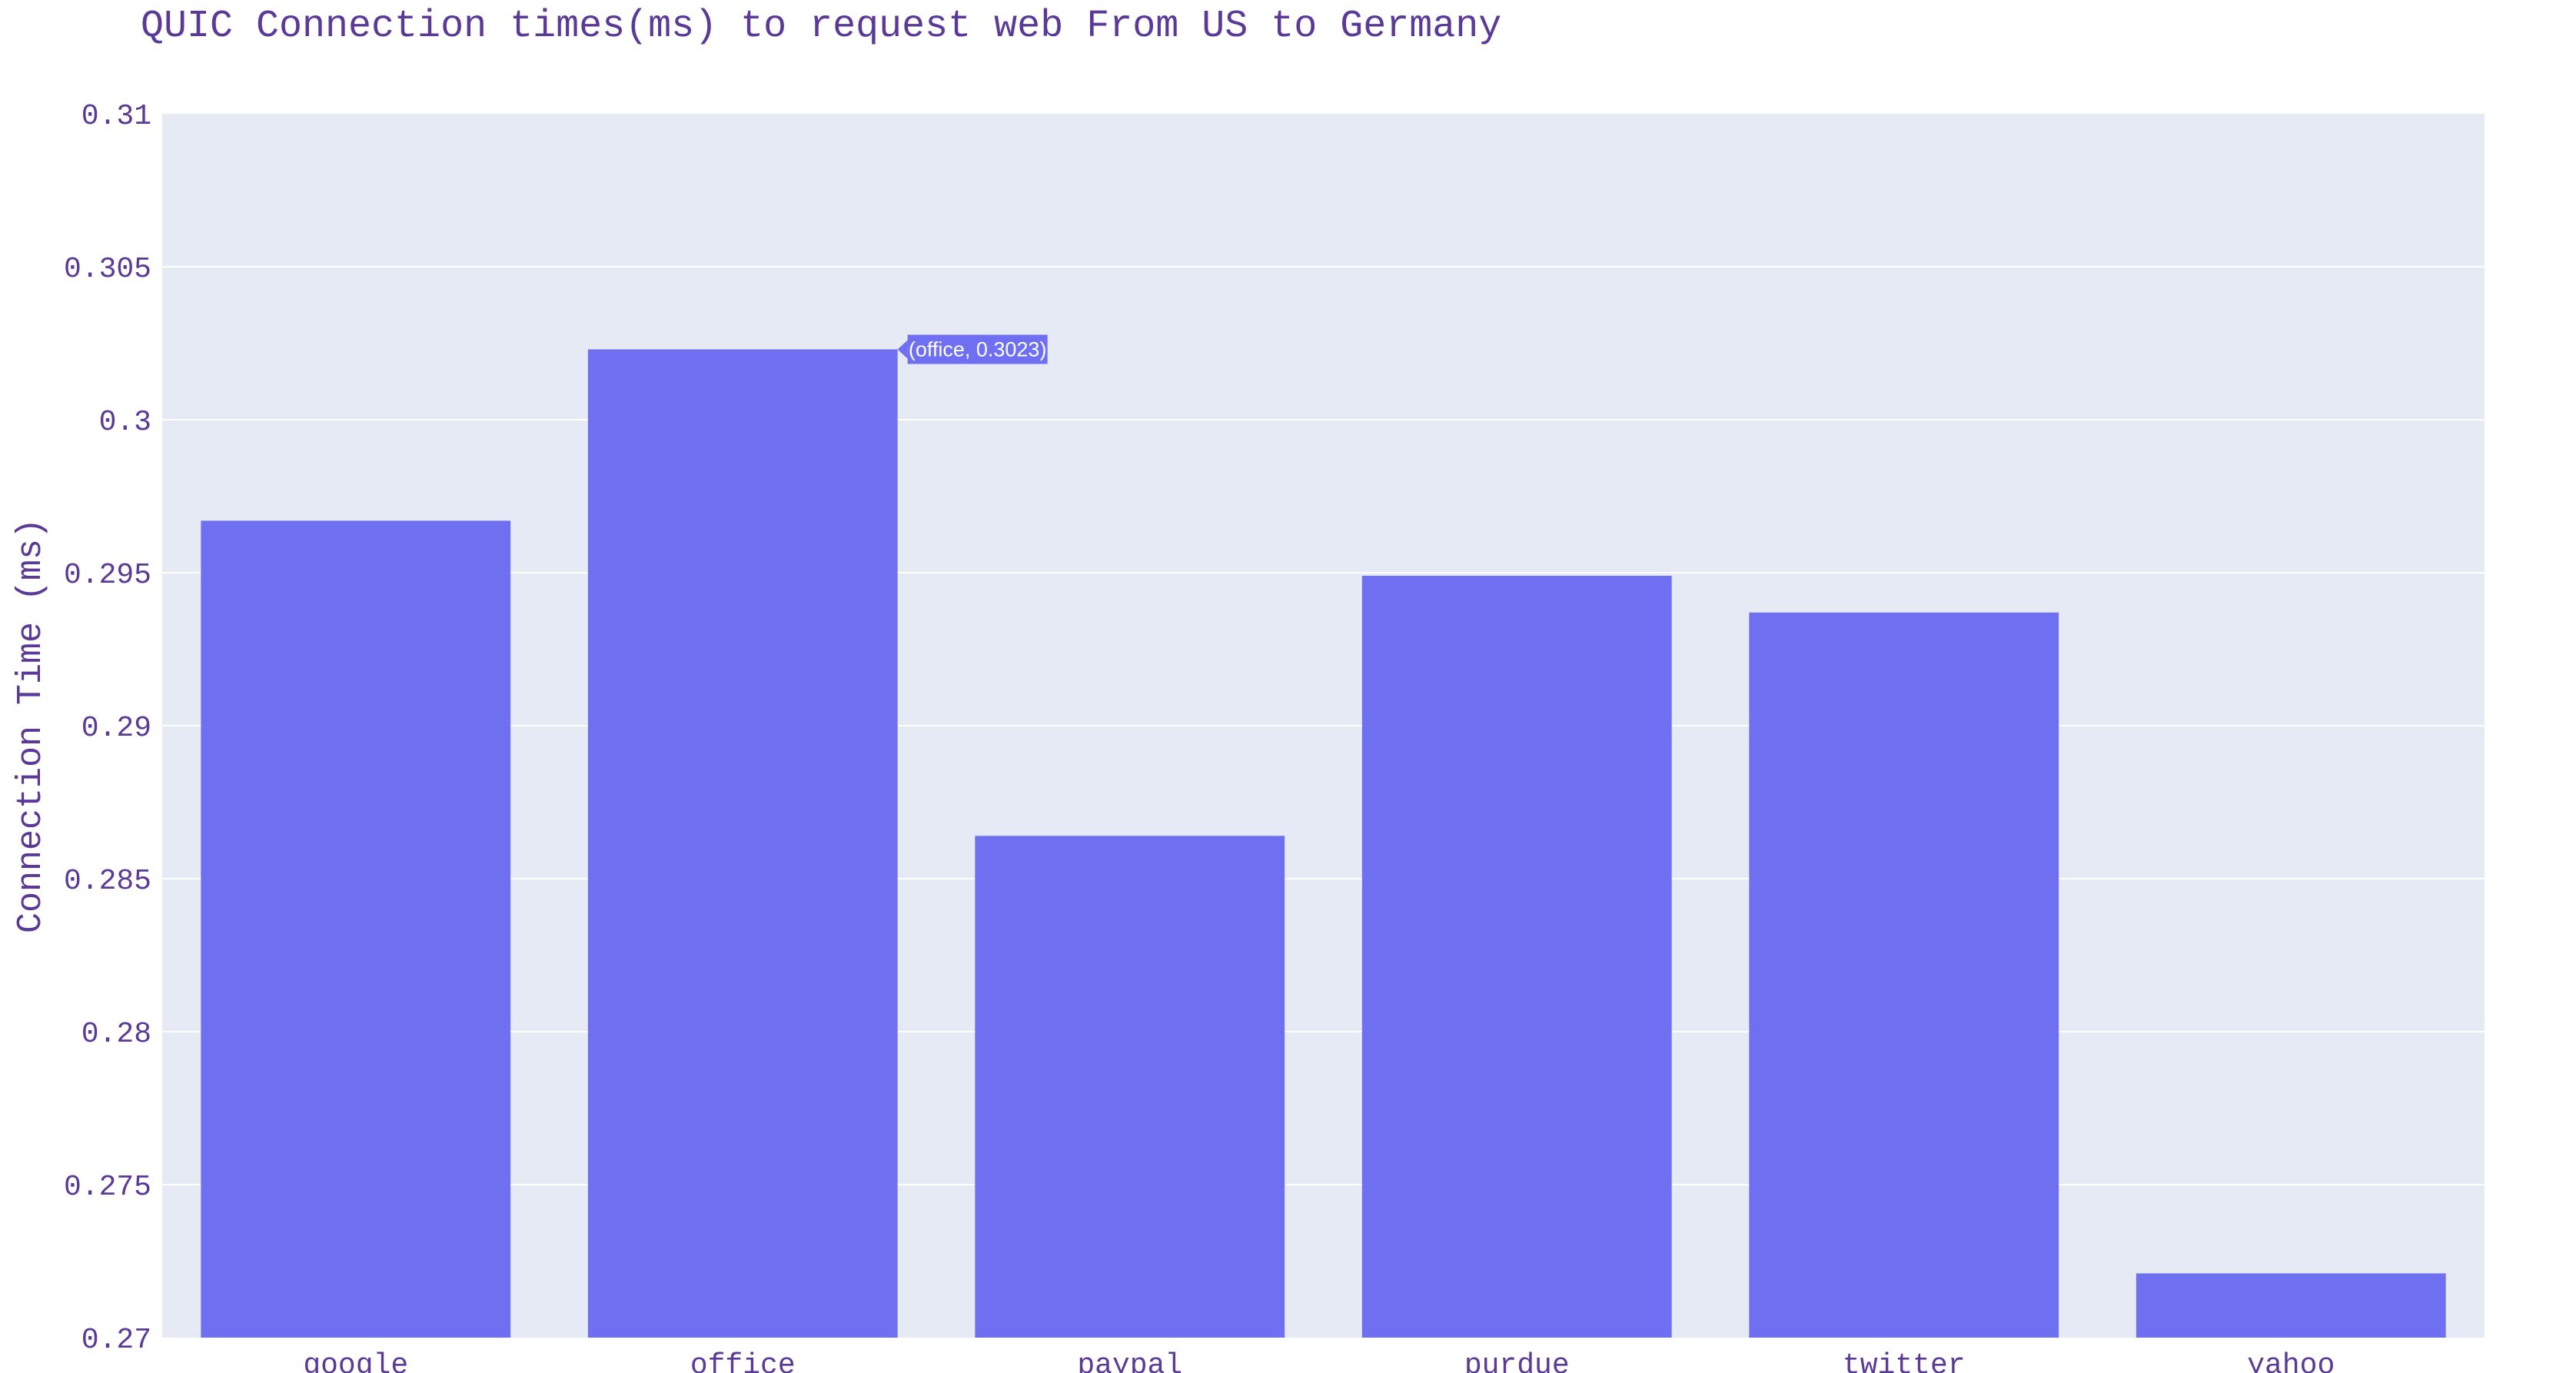 The height and width of the screenshot is (1373, 2576). I want to click on tooltip-box, so click(977, 349).